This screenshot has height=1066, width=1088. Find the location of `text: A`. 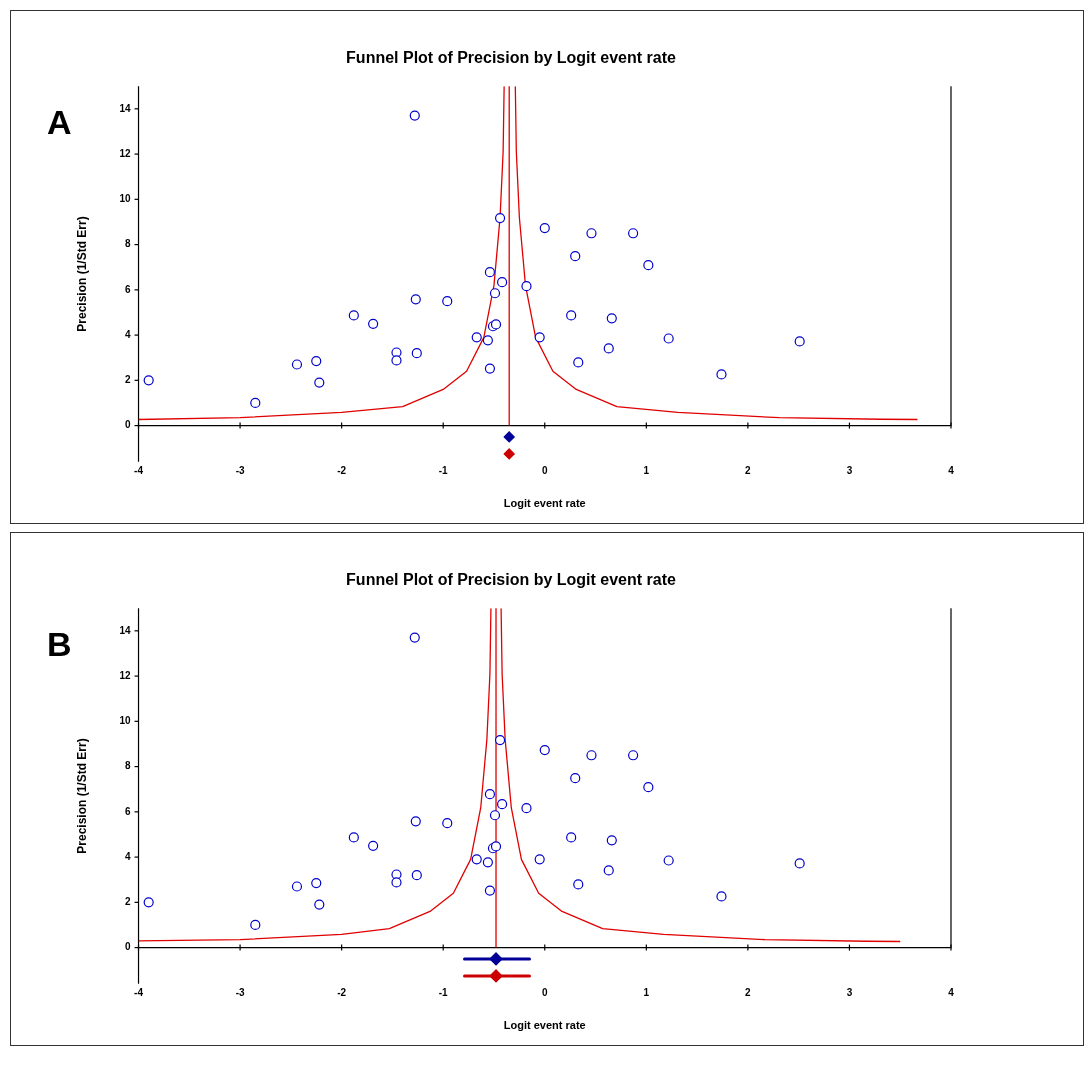

text: A is located at coordinates (59, 122).